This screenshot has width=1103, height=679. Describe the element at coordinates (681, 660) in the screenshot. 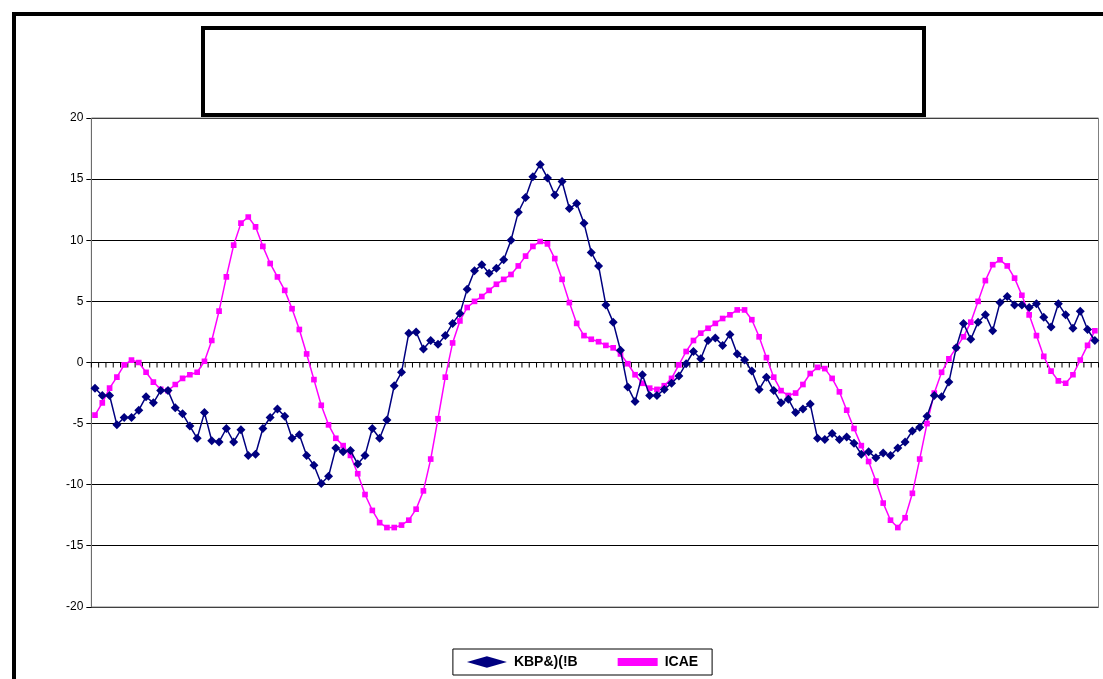

I see `legend-label: ICAE` at that location.